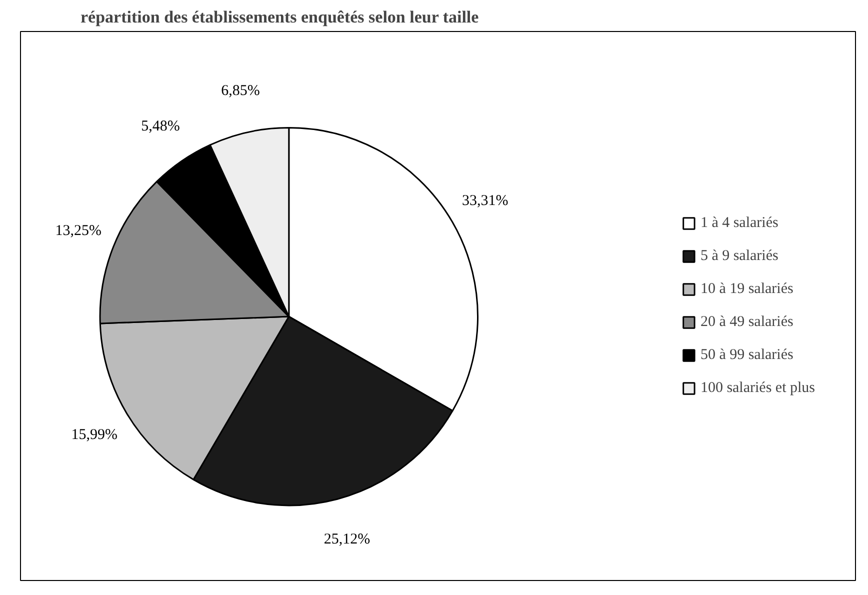 The image size is (868, 595). Describe the element at coordinates (747, 355) in the screenshot. I see `legend-label: 50 à 99 salariés` at that location.